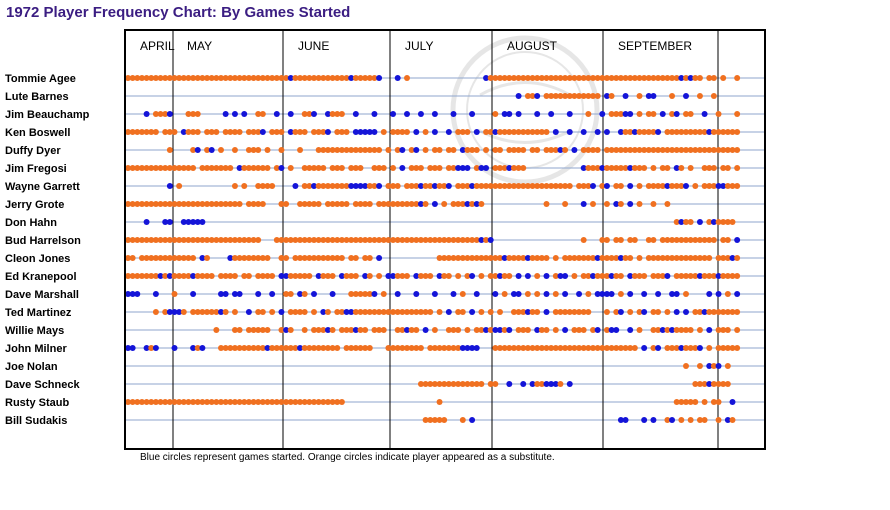 This screenshot has width=890, height=510. What do you see at coordinates (36, 421) in the screenshot?
I see `player-label: Bill Sudakis` at bounding box center [36, 421].